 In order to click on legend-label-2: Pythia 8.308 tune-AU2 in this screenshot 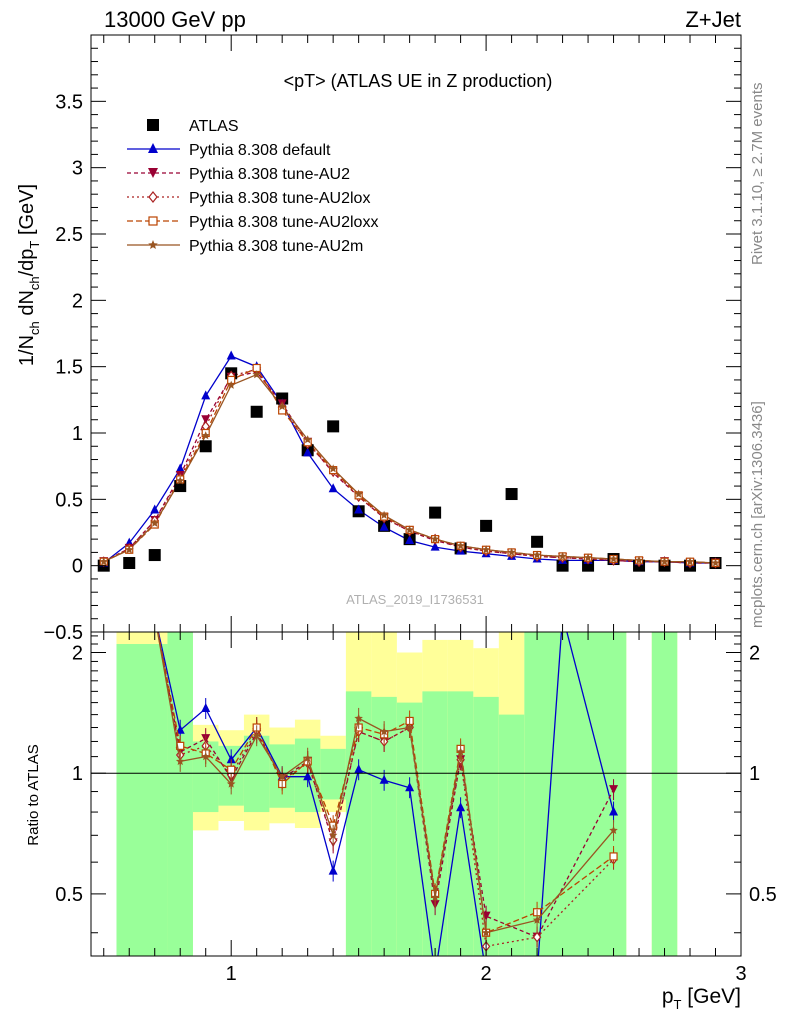, I will do `click(269, 174)`.